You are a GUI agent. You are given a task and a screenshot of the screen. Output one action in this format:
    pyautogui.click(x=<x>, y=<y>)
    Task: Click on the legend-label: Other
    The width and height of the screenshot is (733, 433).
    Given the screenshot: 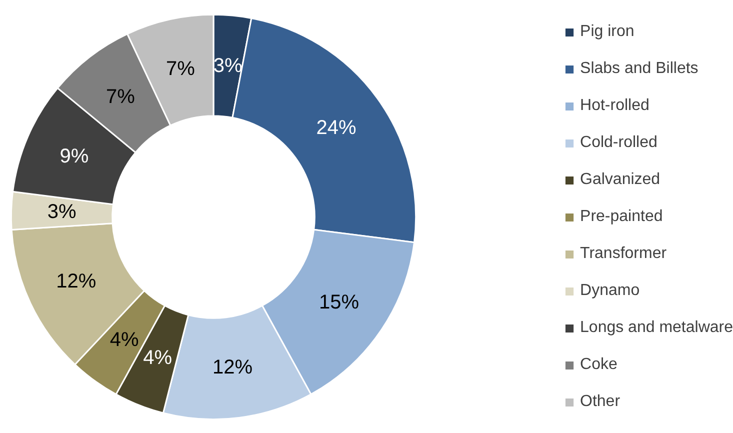 What is the action you would take?
    pyautogui.click(x=600, y=402)
    